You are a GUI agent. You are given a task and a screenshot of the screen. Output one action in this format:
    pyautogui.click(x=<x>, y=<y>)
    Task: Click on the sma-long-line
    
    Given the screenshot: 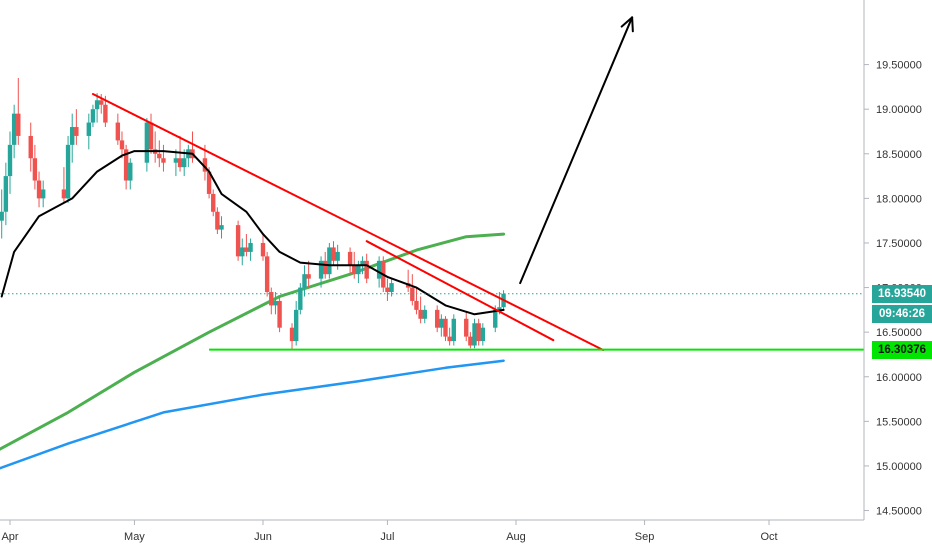 What is the action you would take?
    pyautogui.click(x=252, y=418)
    